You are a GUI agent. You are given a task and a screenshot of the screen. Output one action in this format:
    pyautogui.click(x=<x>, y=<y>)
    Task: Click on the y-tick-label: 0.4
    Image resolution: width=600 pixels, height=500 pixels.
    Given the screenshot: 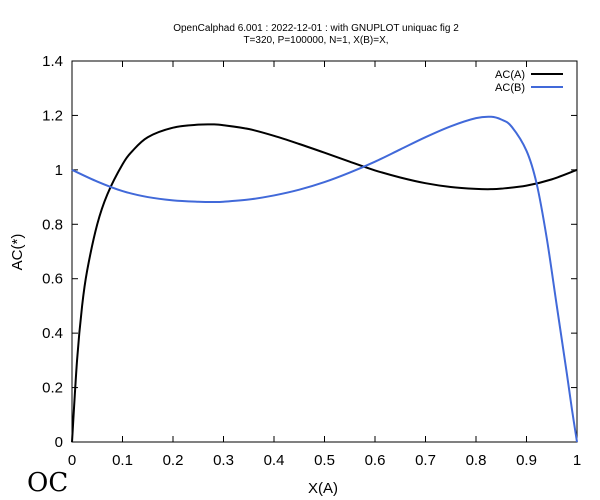 What is the action you would take?
    pyautogui.click(x=52, y=333)
    